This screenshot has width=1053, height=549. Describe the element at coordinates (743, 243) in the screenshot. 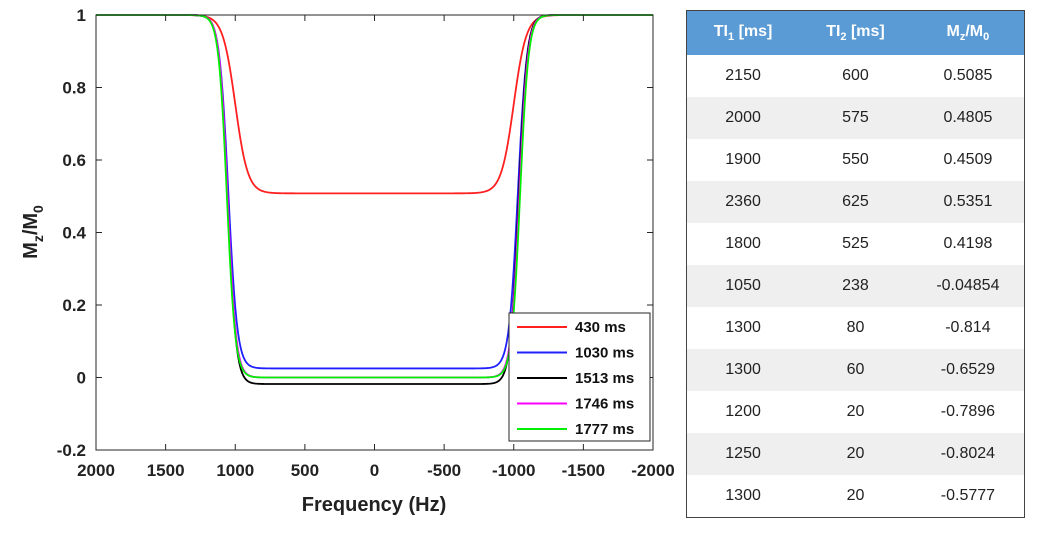

I see `table-cell: 1800` at that location.